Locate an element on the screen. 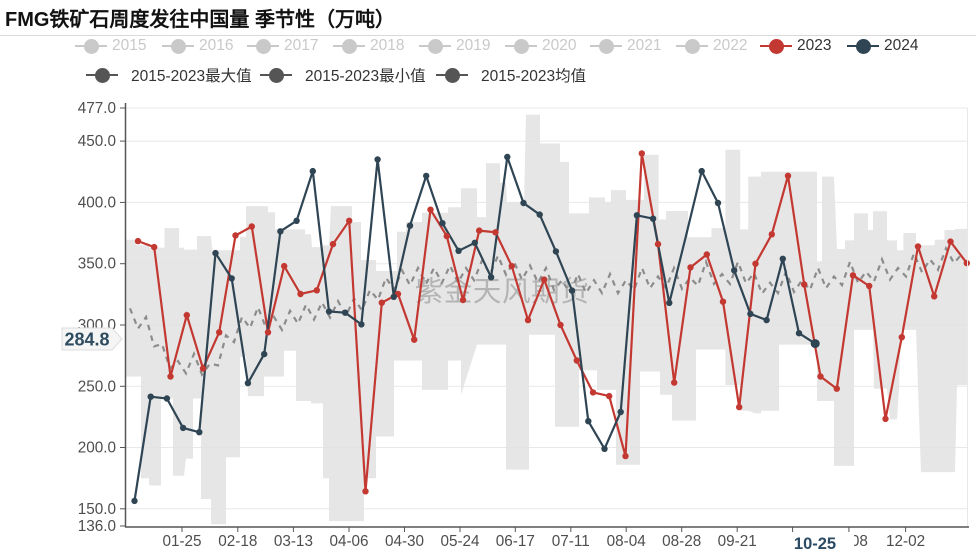  svg-text: 284.8 is located at coordinates (86, 340).